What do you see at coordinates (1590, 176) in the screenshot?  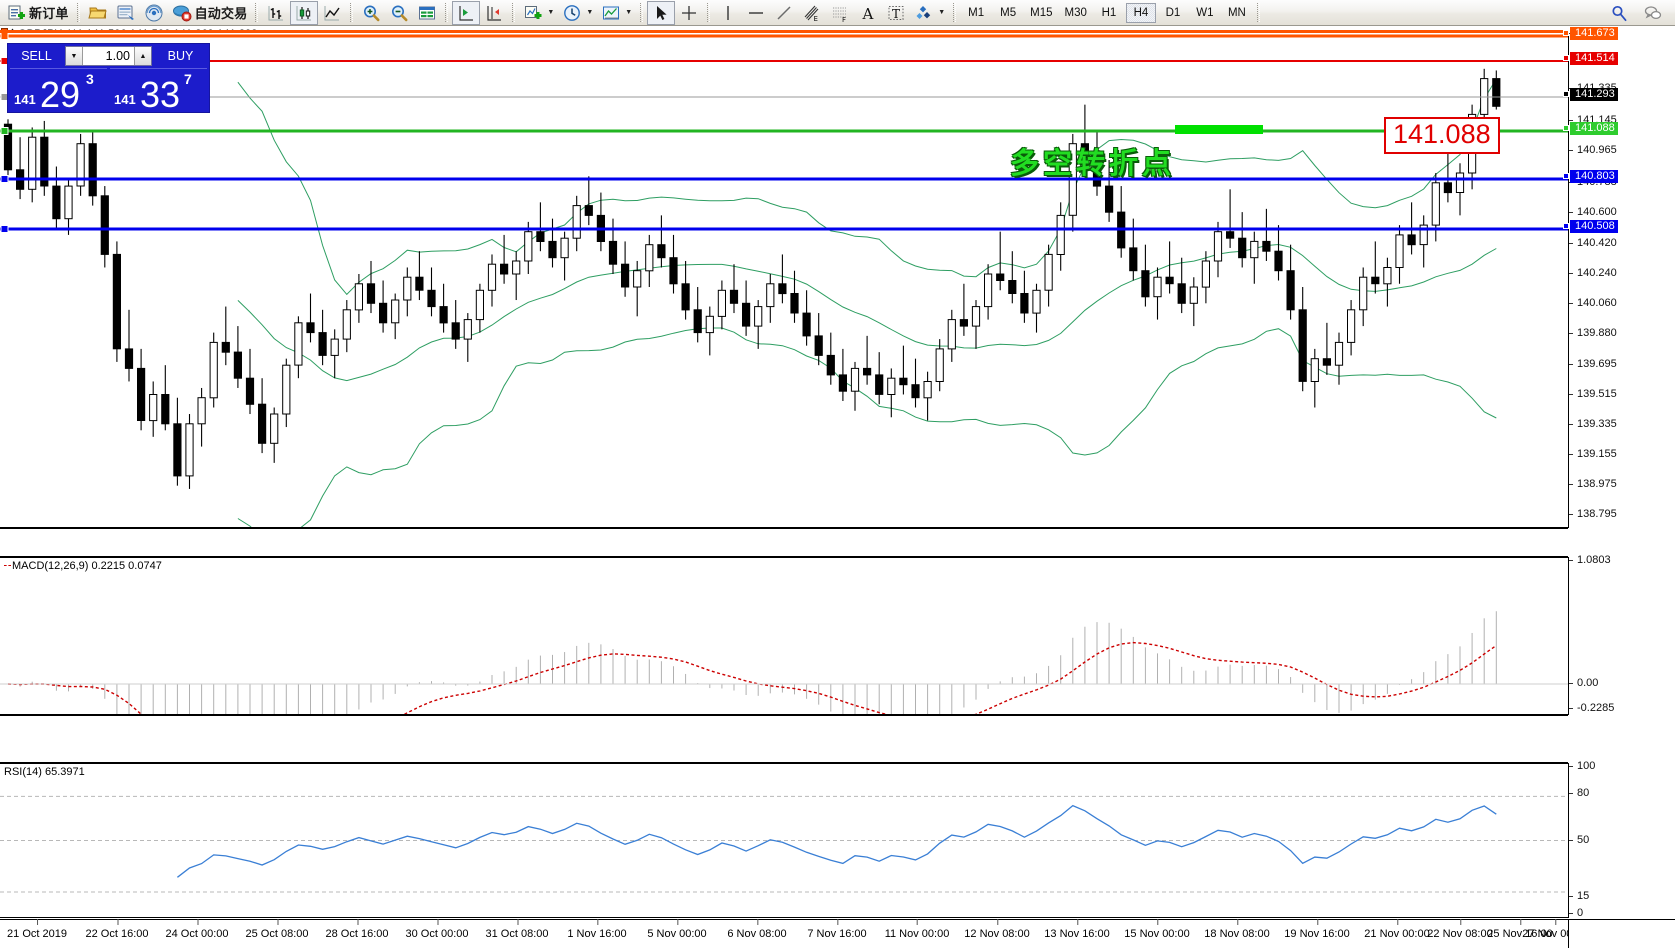 I see `horizontal-line-tag-140803: 140.803` at bounding box center [1590, 176].